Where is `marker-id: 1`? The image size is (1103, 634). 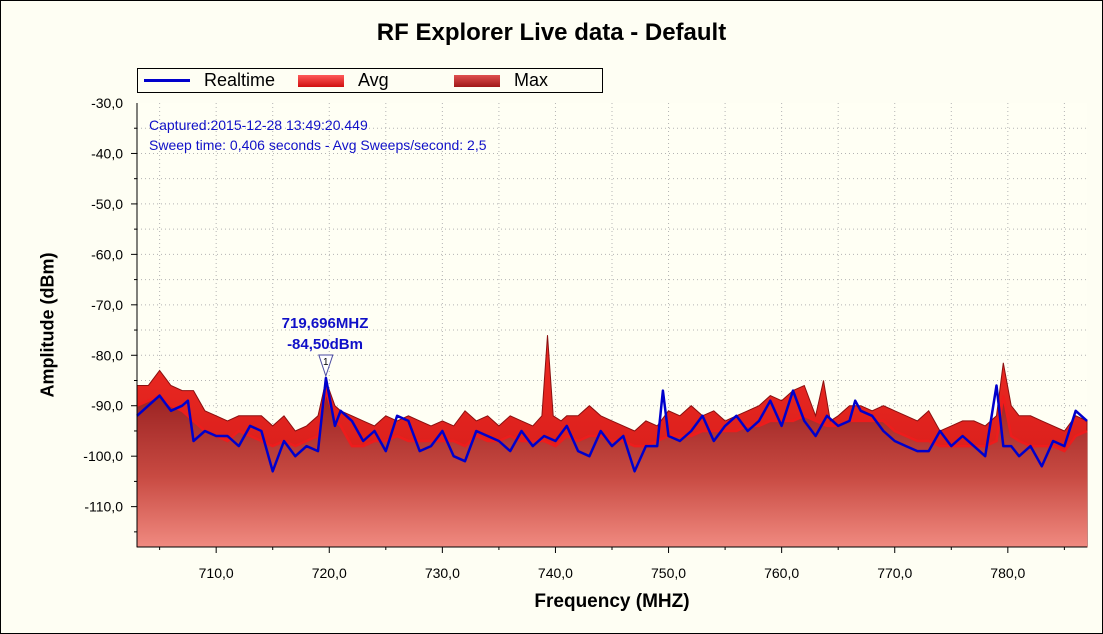 marker-id: 1 is located at coordinates (326, 362).